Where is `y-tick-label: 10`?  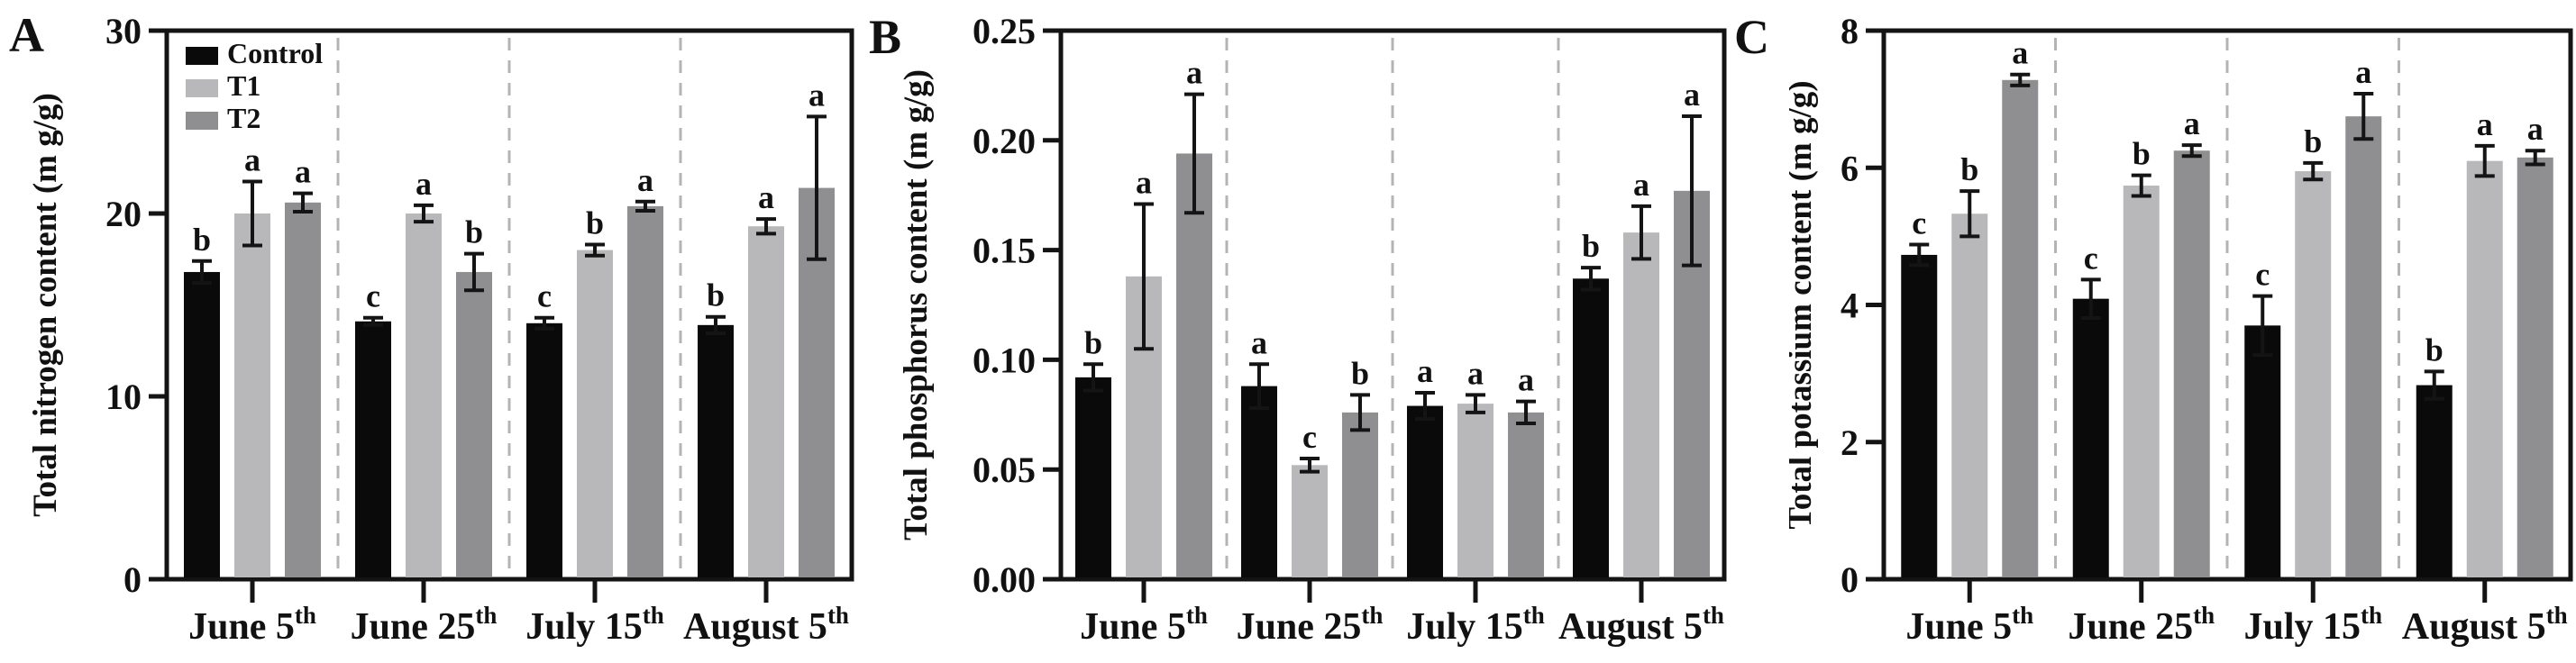
y-tick-label: 10 is located at coordinates (123, 397).